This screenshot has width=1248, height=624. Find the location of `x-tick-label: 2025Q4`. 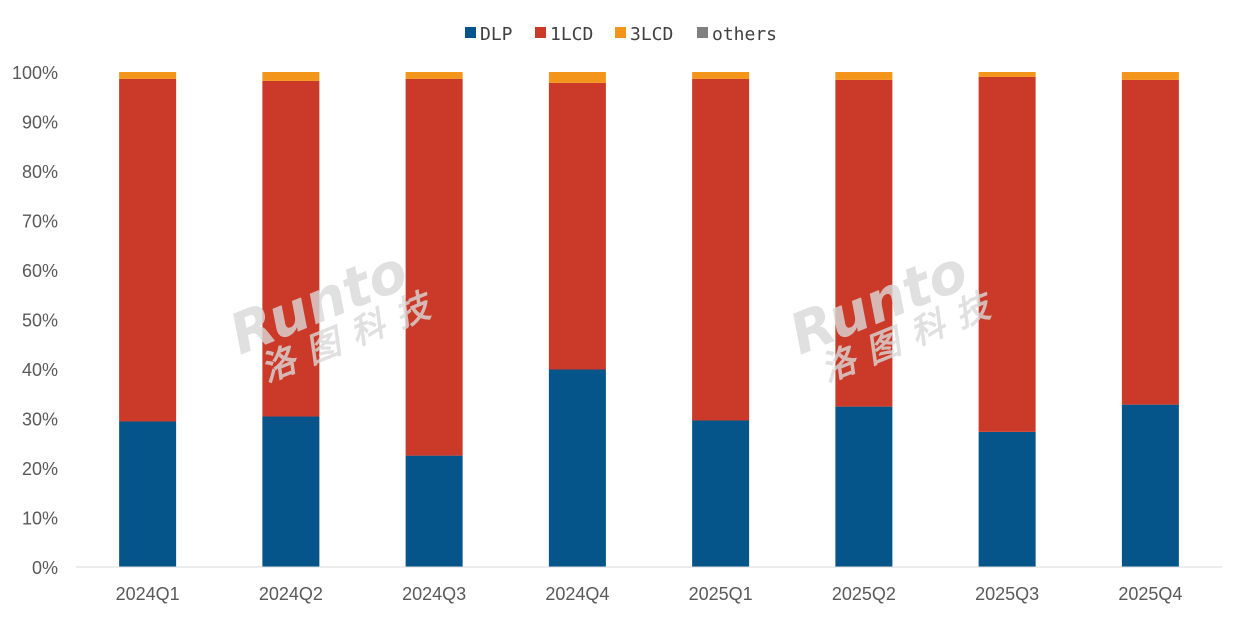

x-tick-label: 2025Q4 is located at coordinates (1150, 594).